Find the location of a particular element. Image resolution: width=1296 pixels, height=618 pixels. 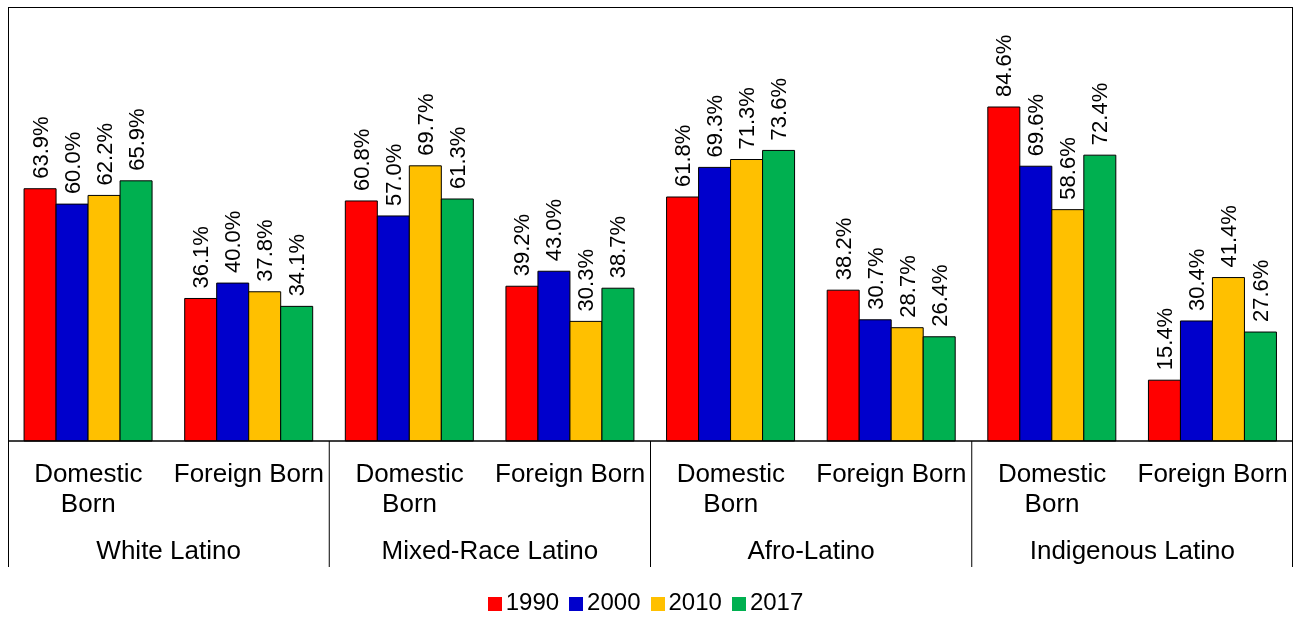

data-label: 26.4% is located at coordinates (939, 295).